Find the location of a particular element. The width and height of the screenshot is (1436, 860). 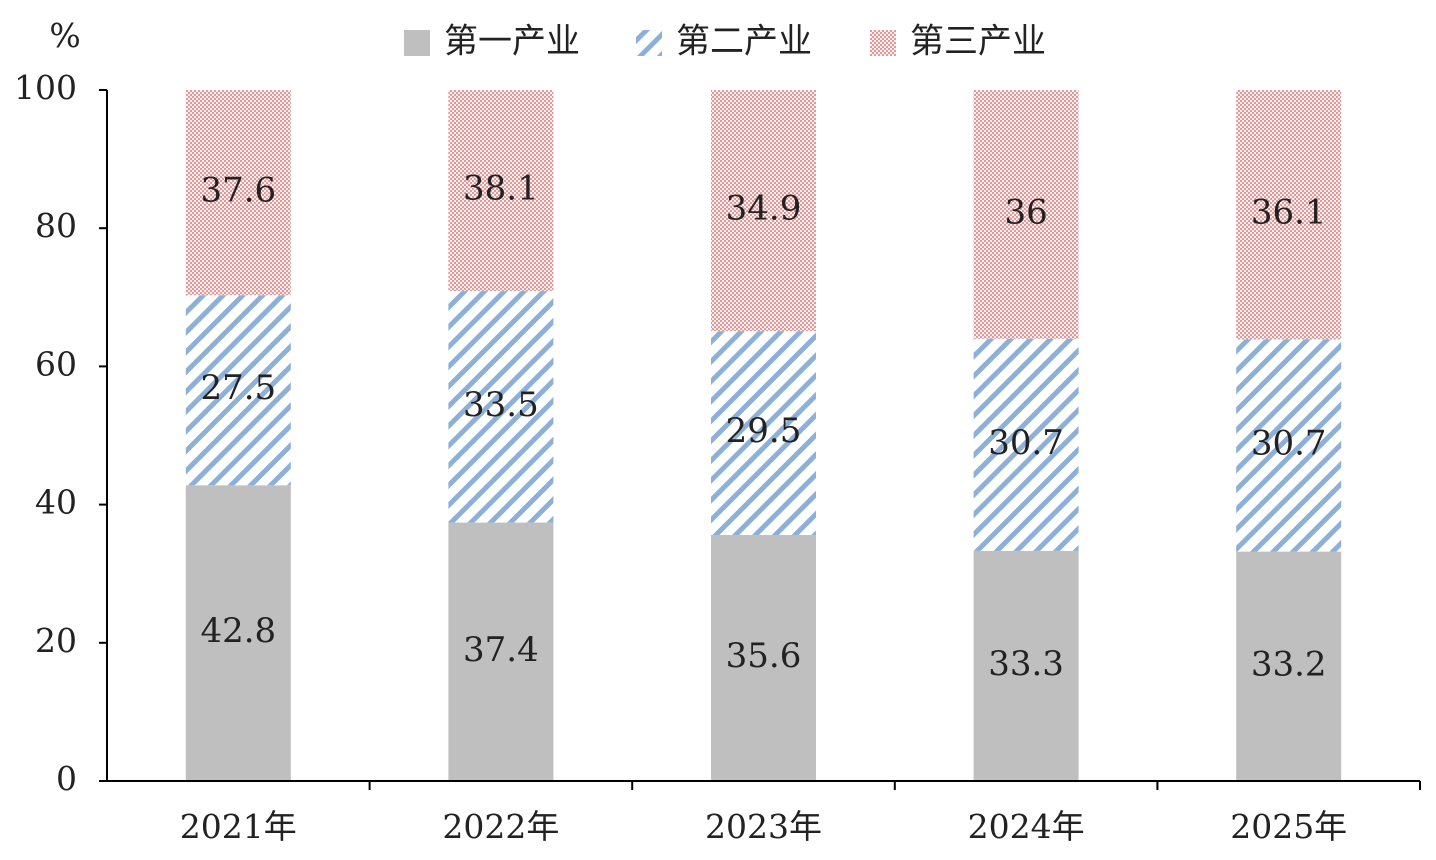

y-axis-unit: % is located at coordinates (64, 35).